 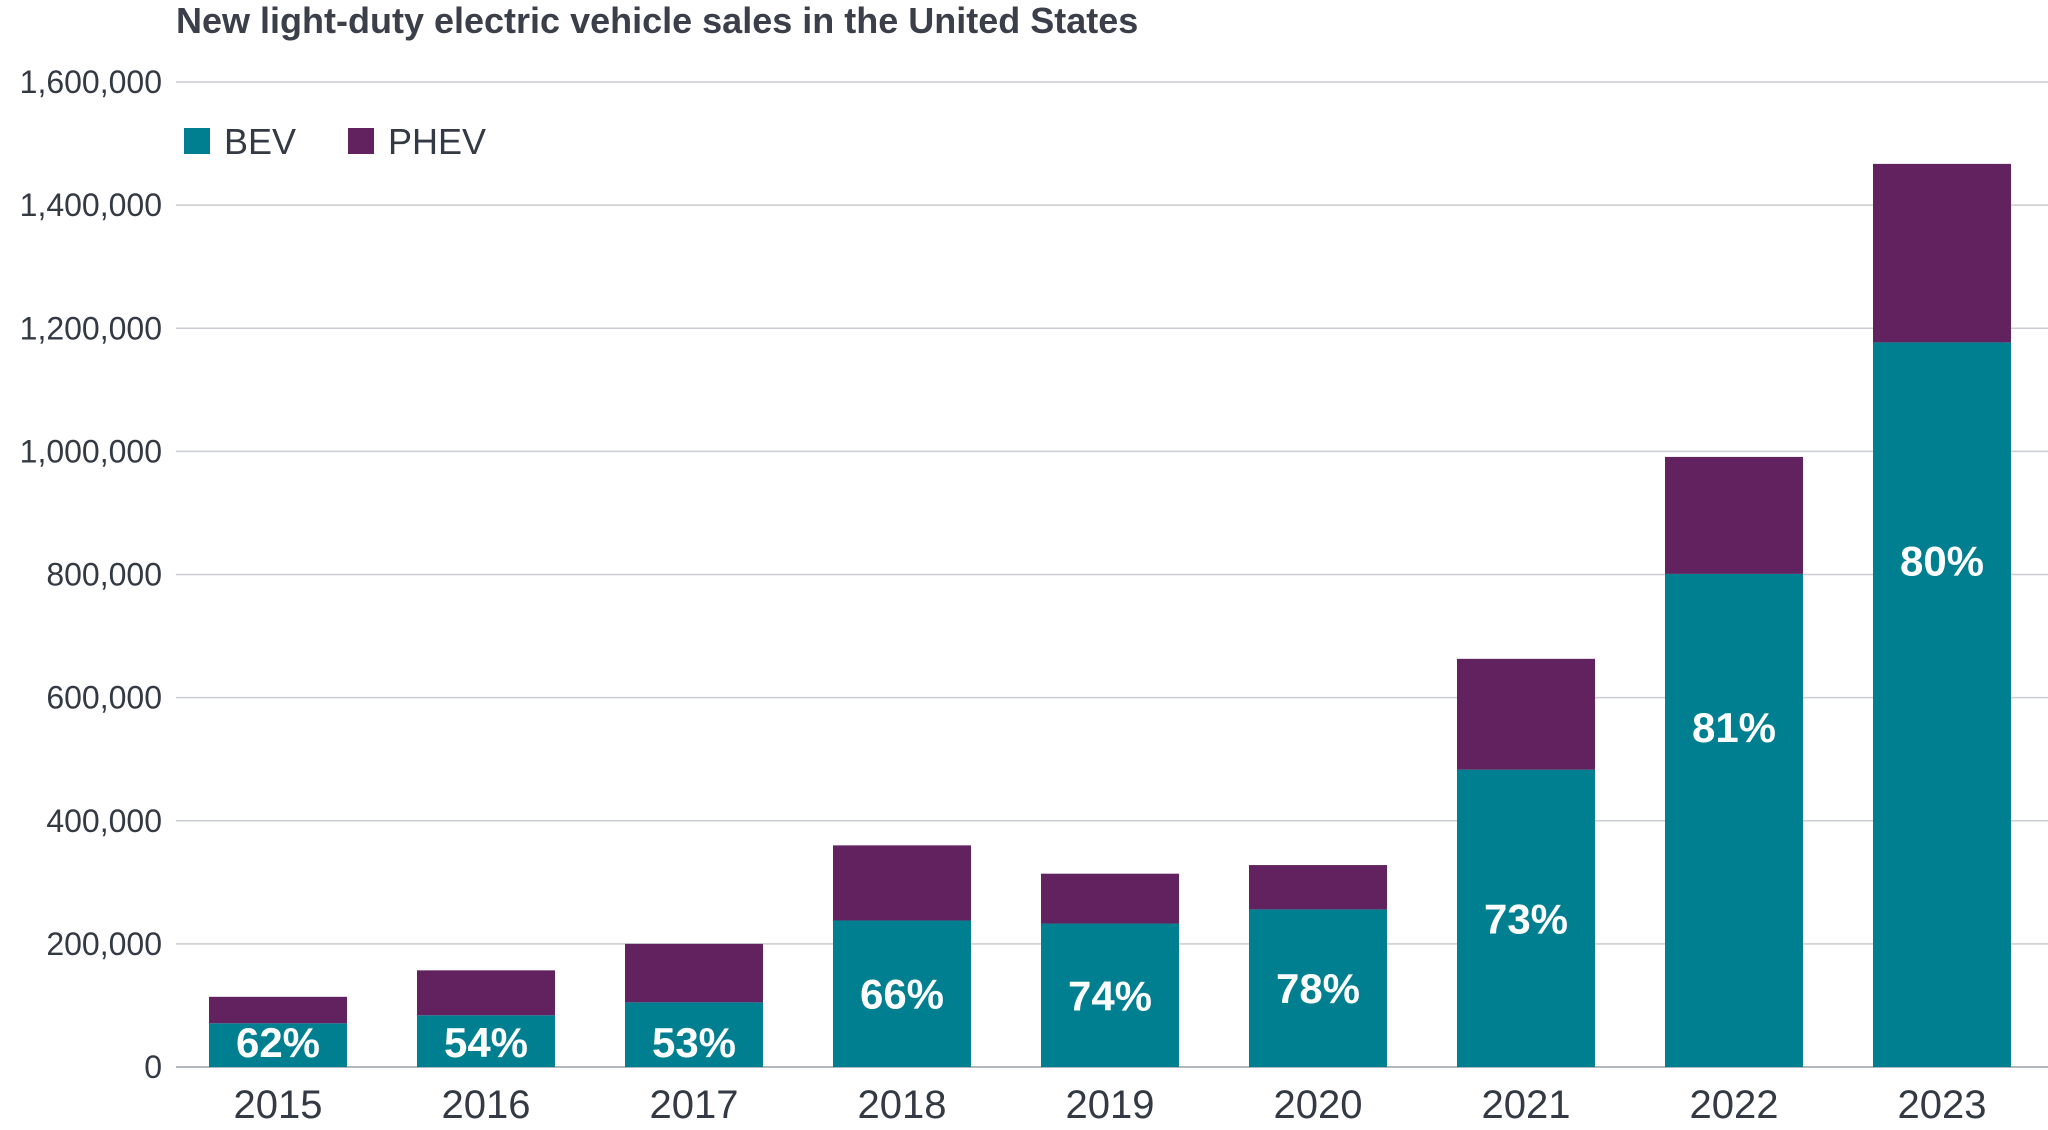 I want to click on x-tick-label: 2015, so click(x=278, y=1105).